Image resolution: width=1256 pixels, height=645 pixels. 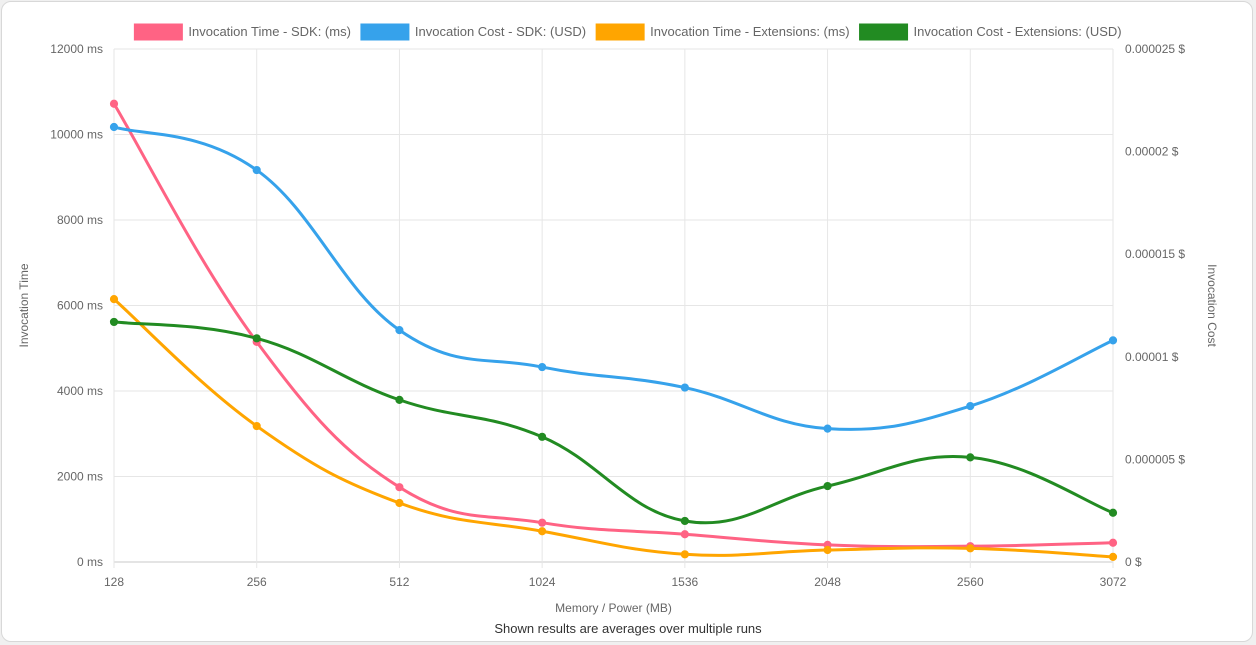 What do you see at coordinates (269, 31) in the screenshot?
I see `legend-label: Invocation Time - SDK: (ms)` at bounding box center [269, 31].